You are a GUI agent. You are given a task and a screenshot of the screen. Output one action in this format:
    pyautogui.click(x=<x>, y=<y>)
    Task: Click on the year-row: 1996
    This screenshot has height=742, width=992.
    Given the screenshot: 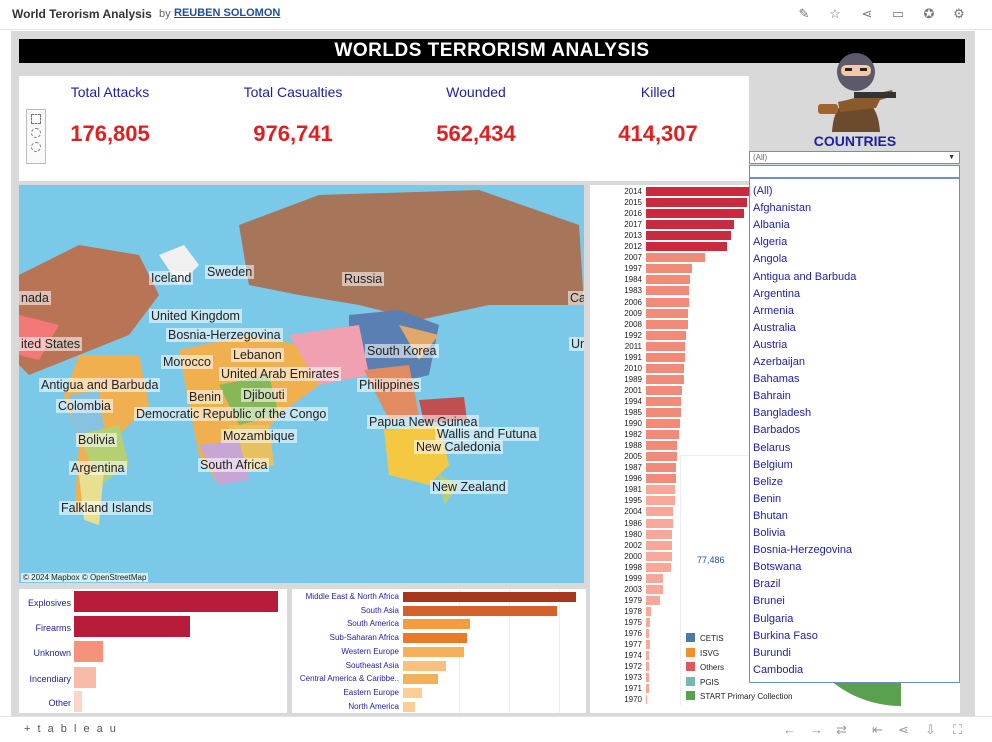 What is the action you would take?
    pyautogui.click(x=770, y=478)
    